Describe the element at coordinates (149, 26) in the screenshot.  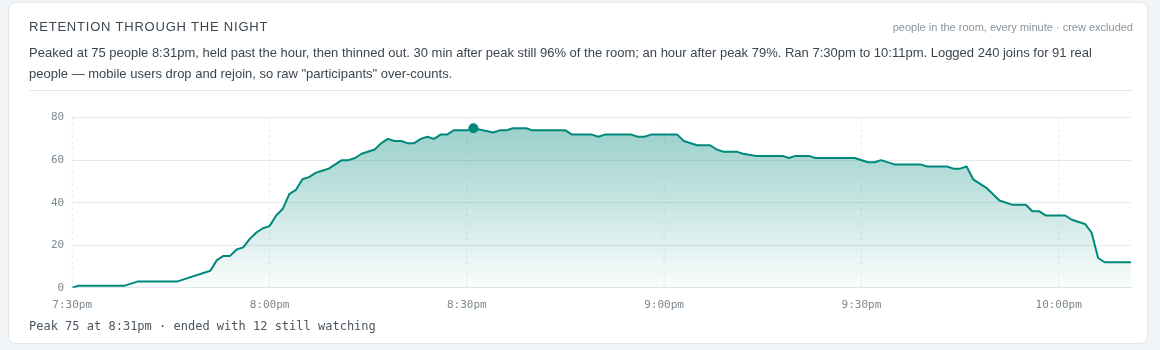
I see `chart-title: RETENTION THROUGH THE NIGHT` at that location.